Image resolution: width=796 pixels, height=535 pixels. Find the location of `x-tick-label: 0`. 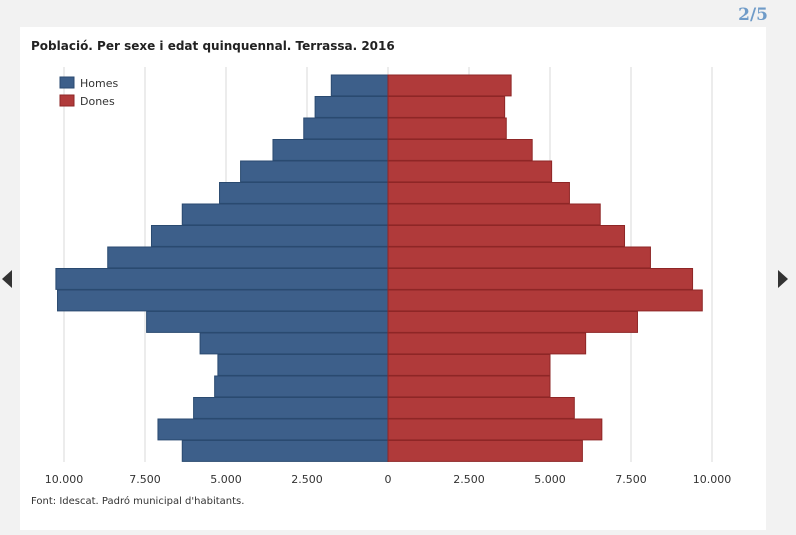

x-tick-label: 0 is located at coordinates (388, 479).